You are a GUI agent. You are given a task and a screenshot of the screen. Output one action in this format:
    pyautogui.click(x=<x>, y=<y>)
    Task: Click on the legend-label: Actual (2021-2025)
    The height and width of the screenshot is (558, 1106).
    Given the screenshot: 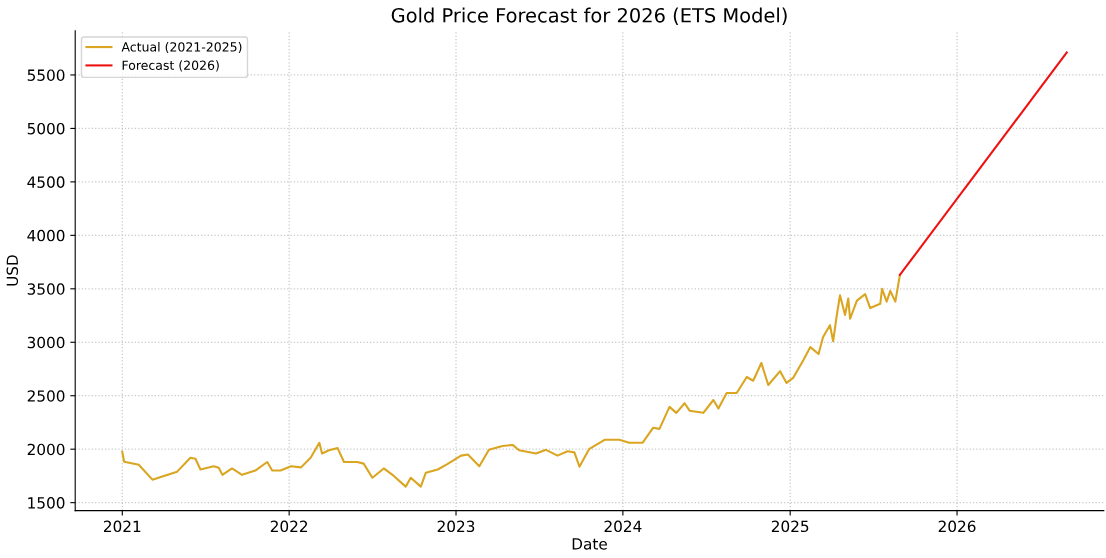 What is the action you would take?
    pyautogui.click(x=181, y=47)
    